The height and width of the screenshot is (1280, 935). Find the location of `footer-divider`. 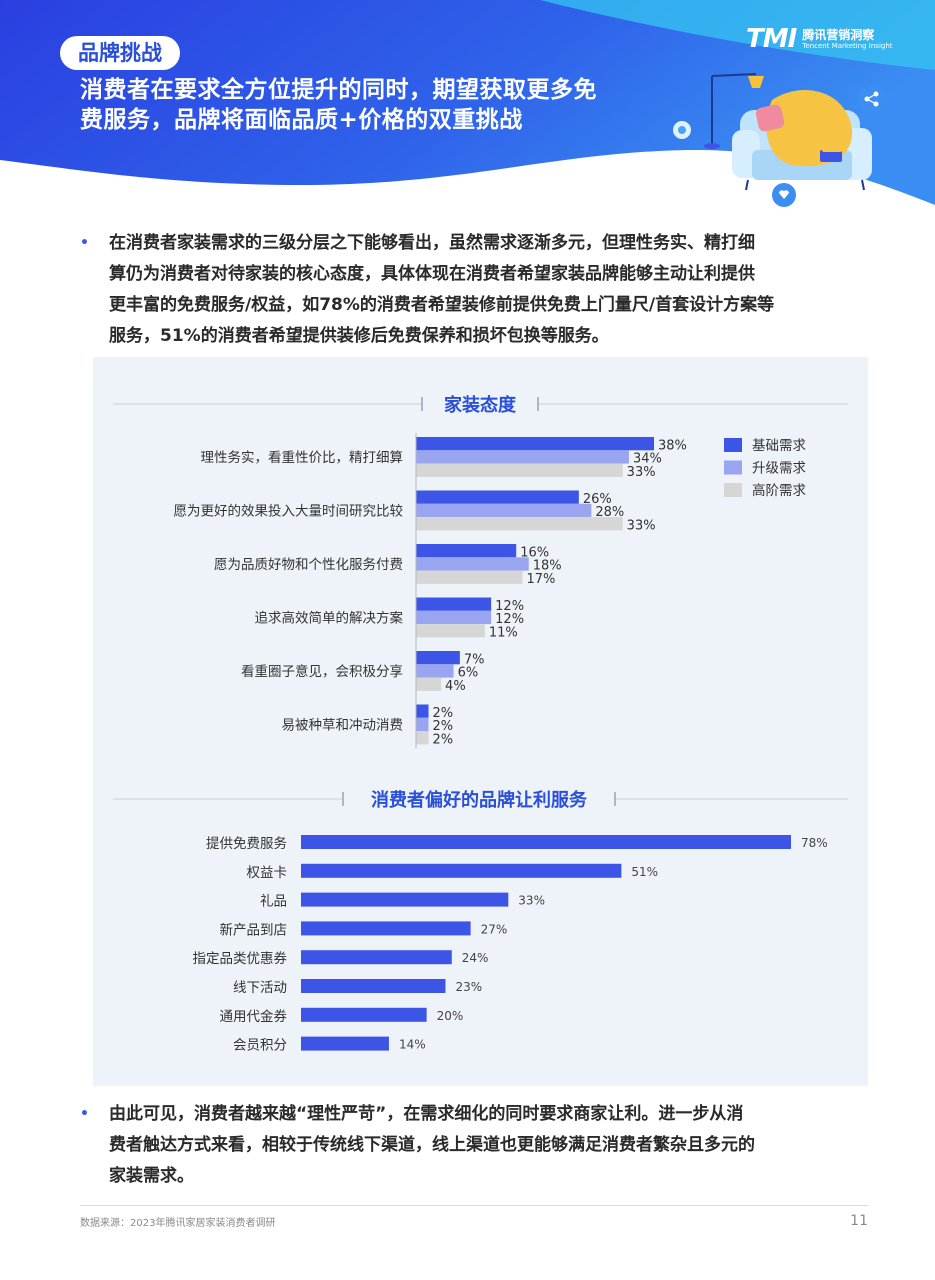

footer-divider is located at coordinates (474, 1205).